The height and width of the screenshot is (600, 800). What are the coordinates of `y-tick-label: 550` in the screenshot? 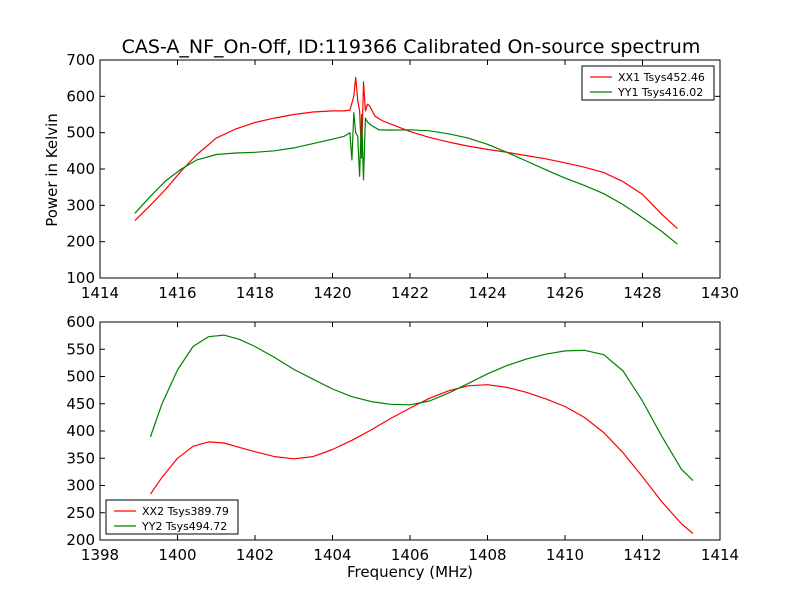 It's located at (80, 349).